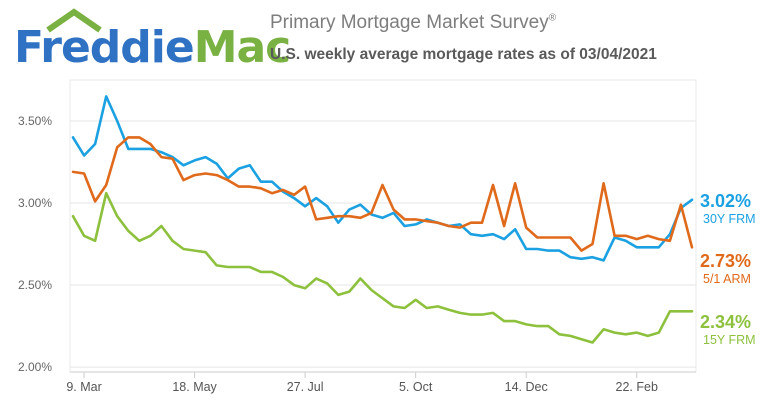 Image resolution: width=780 pixels, height=409 pixels. Describe the element at coordinates (194, 387) in the screenshot. I see `x-tick-label: 18. May` at that location.